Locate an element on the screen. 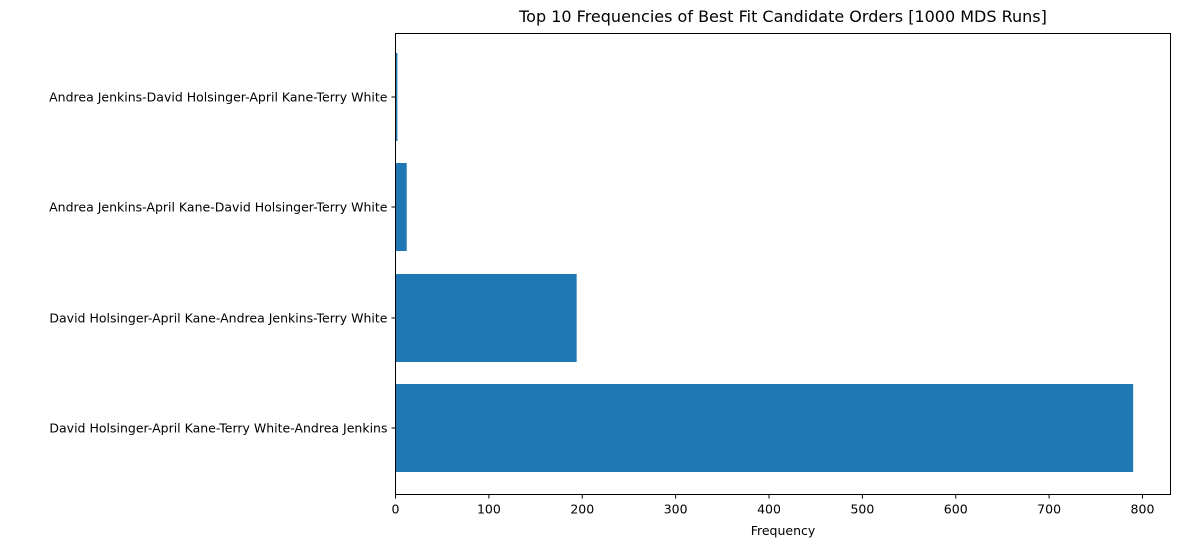 The width and height of the screenshot is (1180, 547). x-tick-label: 600 is located at coordinates (956, 509).